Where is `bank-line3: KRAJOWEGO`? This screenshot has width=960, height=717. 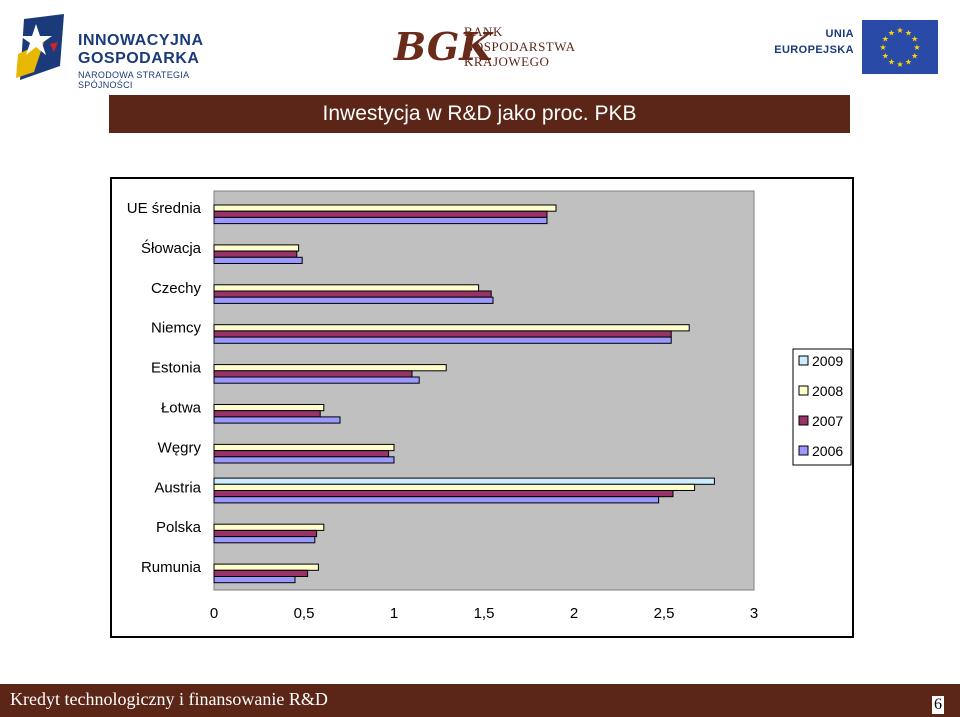 bank-line3: KRAJOWEGO is located at coordinates (507, 61).